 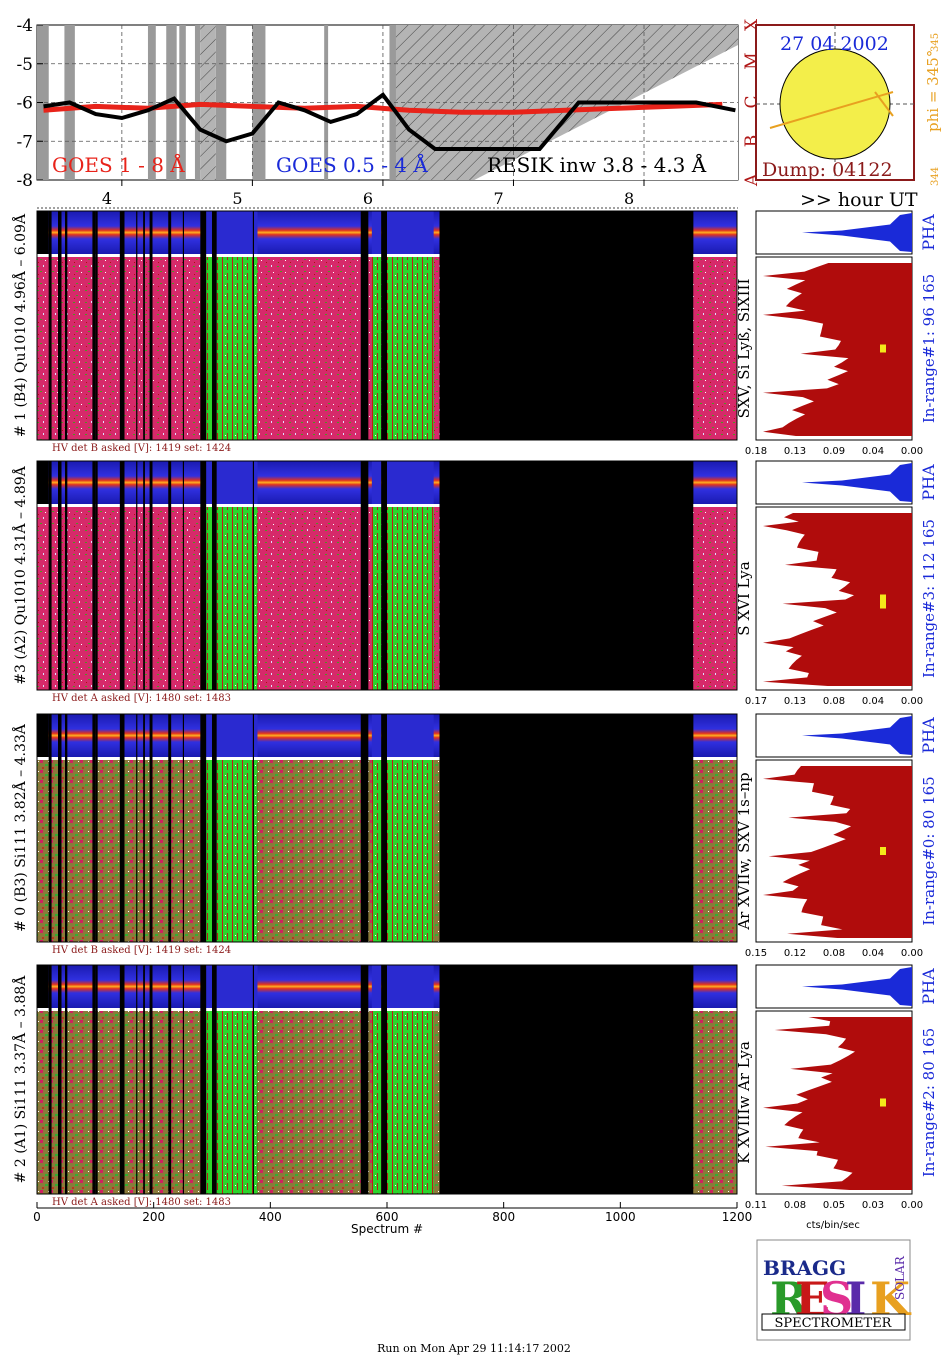 I want to click on logo-bottom-box, so click(x=833, y=1322).